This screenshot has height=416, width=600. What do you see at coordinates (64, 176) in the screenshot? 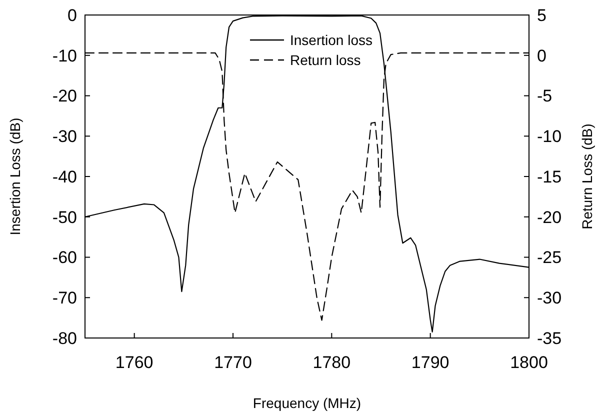
I see `y-tick-label: -40` at bounding box center [64, 176].